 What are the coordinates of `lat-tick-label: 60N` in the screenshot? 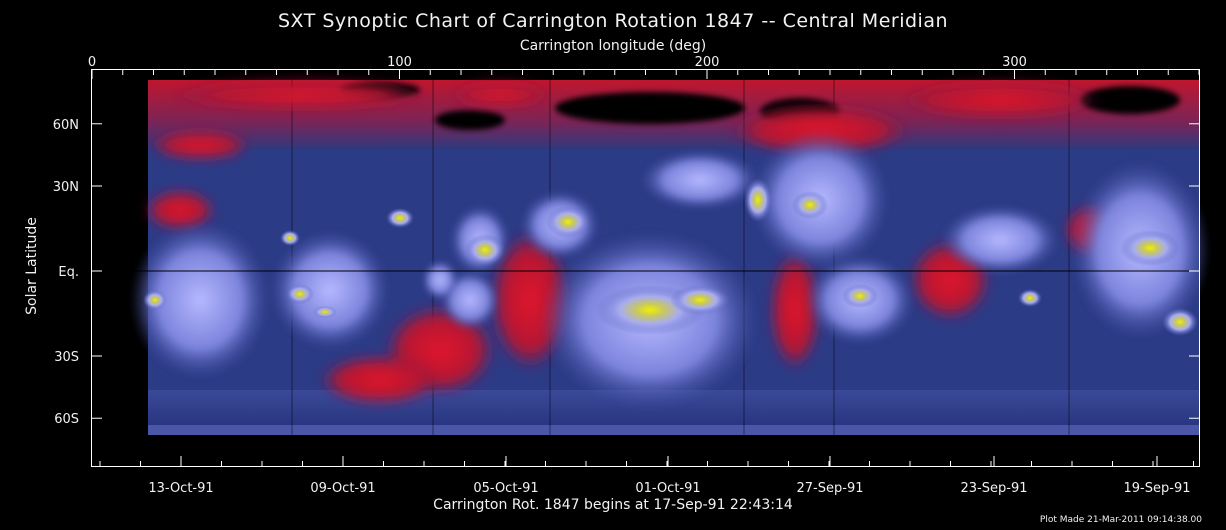 It's located at (66, 125).